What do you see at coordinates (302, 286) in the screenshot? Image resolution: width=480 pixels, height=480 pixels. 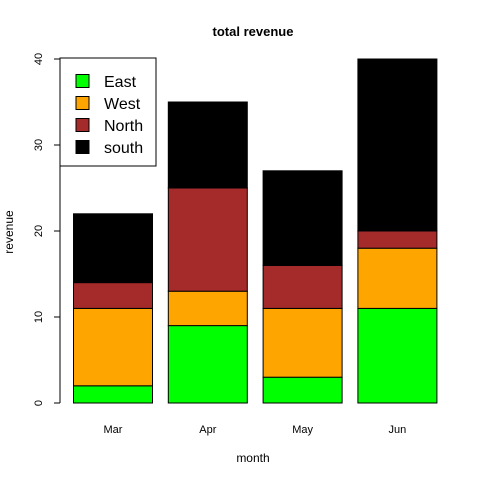 I see `bar-segment-north-may` at bounding box center [302, 286].